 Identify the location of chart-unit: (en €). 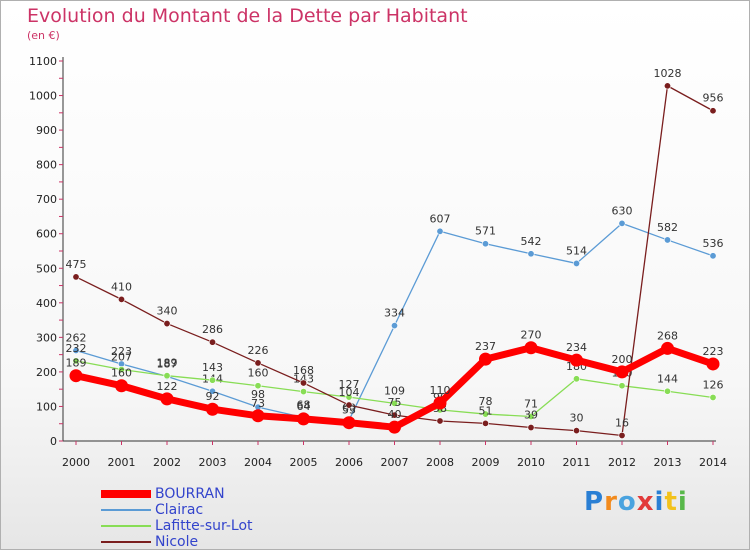
(43, 35).